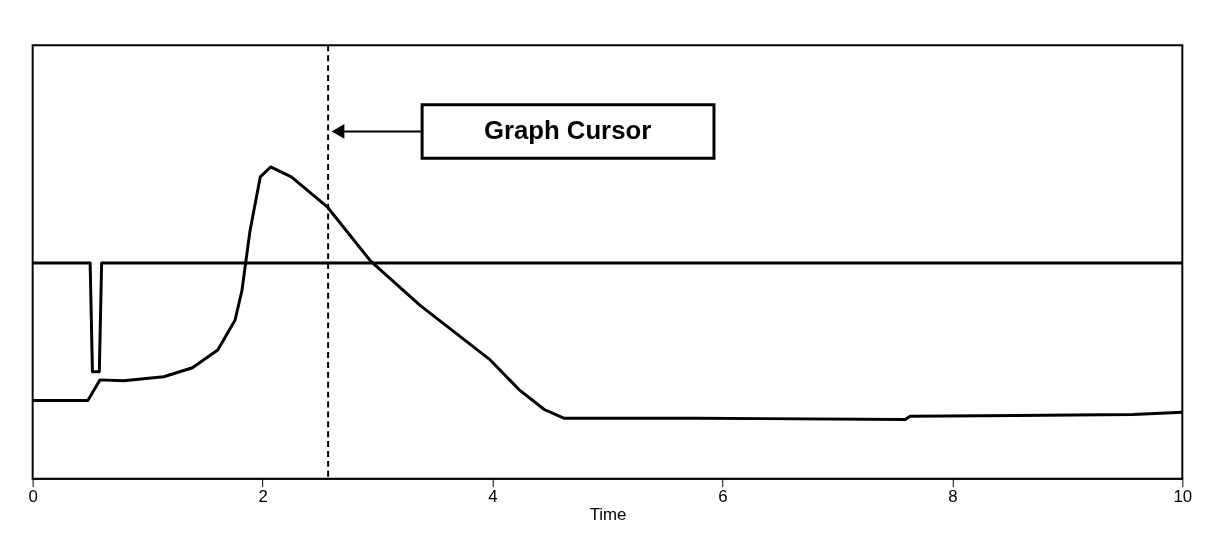  I want to click on x-tick-label: 4, so click(493, 496).